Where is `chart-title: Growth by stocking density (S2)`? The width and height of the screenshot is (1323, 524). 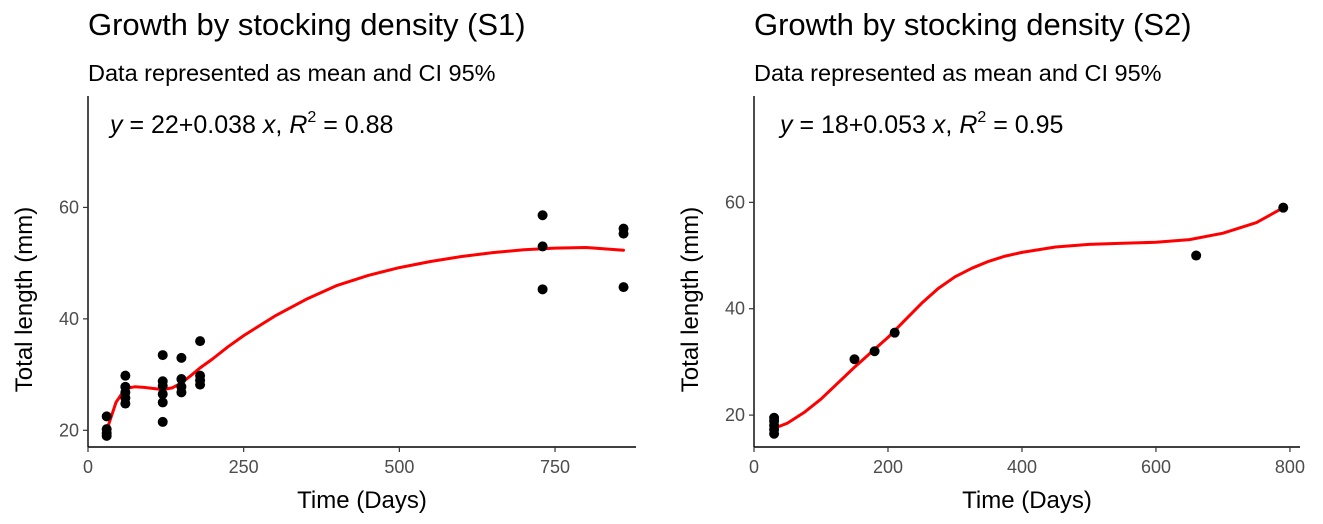
chart-title: Growth by stocking density (S2) is located at coordinates (973, 24).